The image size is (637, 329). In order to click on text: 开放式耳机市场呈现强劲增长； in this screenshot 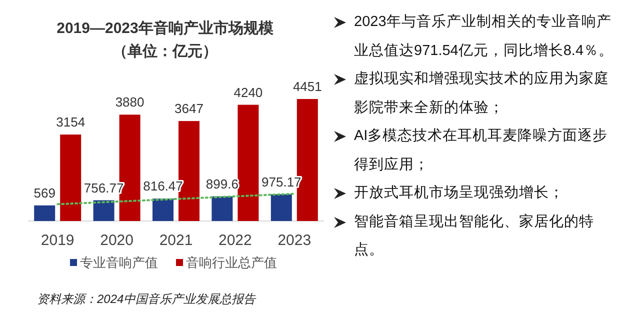, I will do `click(459, 193)`.